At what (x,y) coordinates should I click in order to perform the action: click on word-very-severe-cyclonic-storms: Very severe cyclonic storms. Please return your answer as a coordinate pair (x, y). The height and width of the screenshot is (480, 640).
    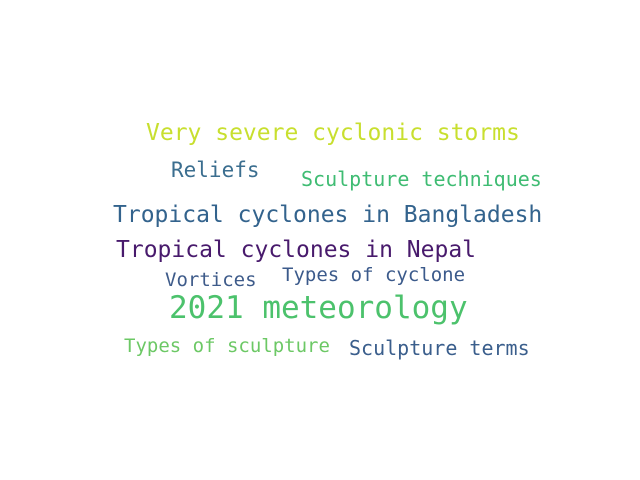
    Looking at the image, I should click on (333, 133).